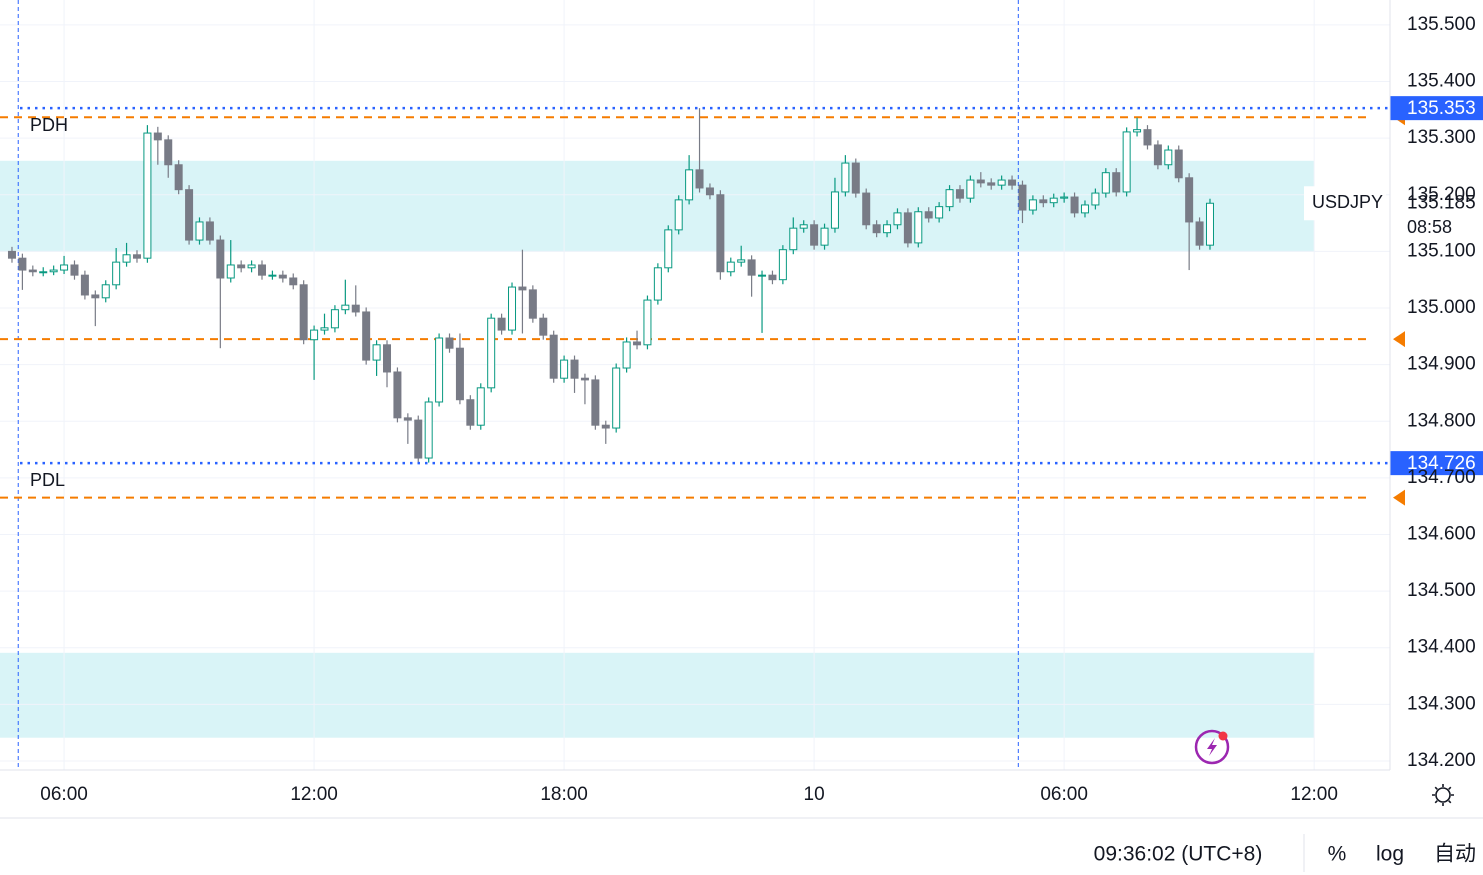 The width and height of the screenshot is (1483, 875). What do you see at coordinates (47, 480) in the screenshot?
I see `level-label: PDL` at bounding box center [47, 480].